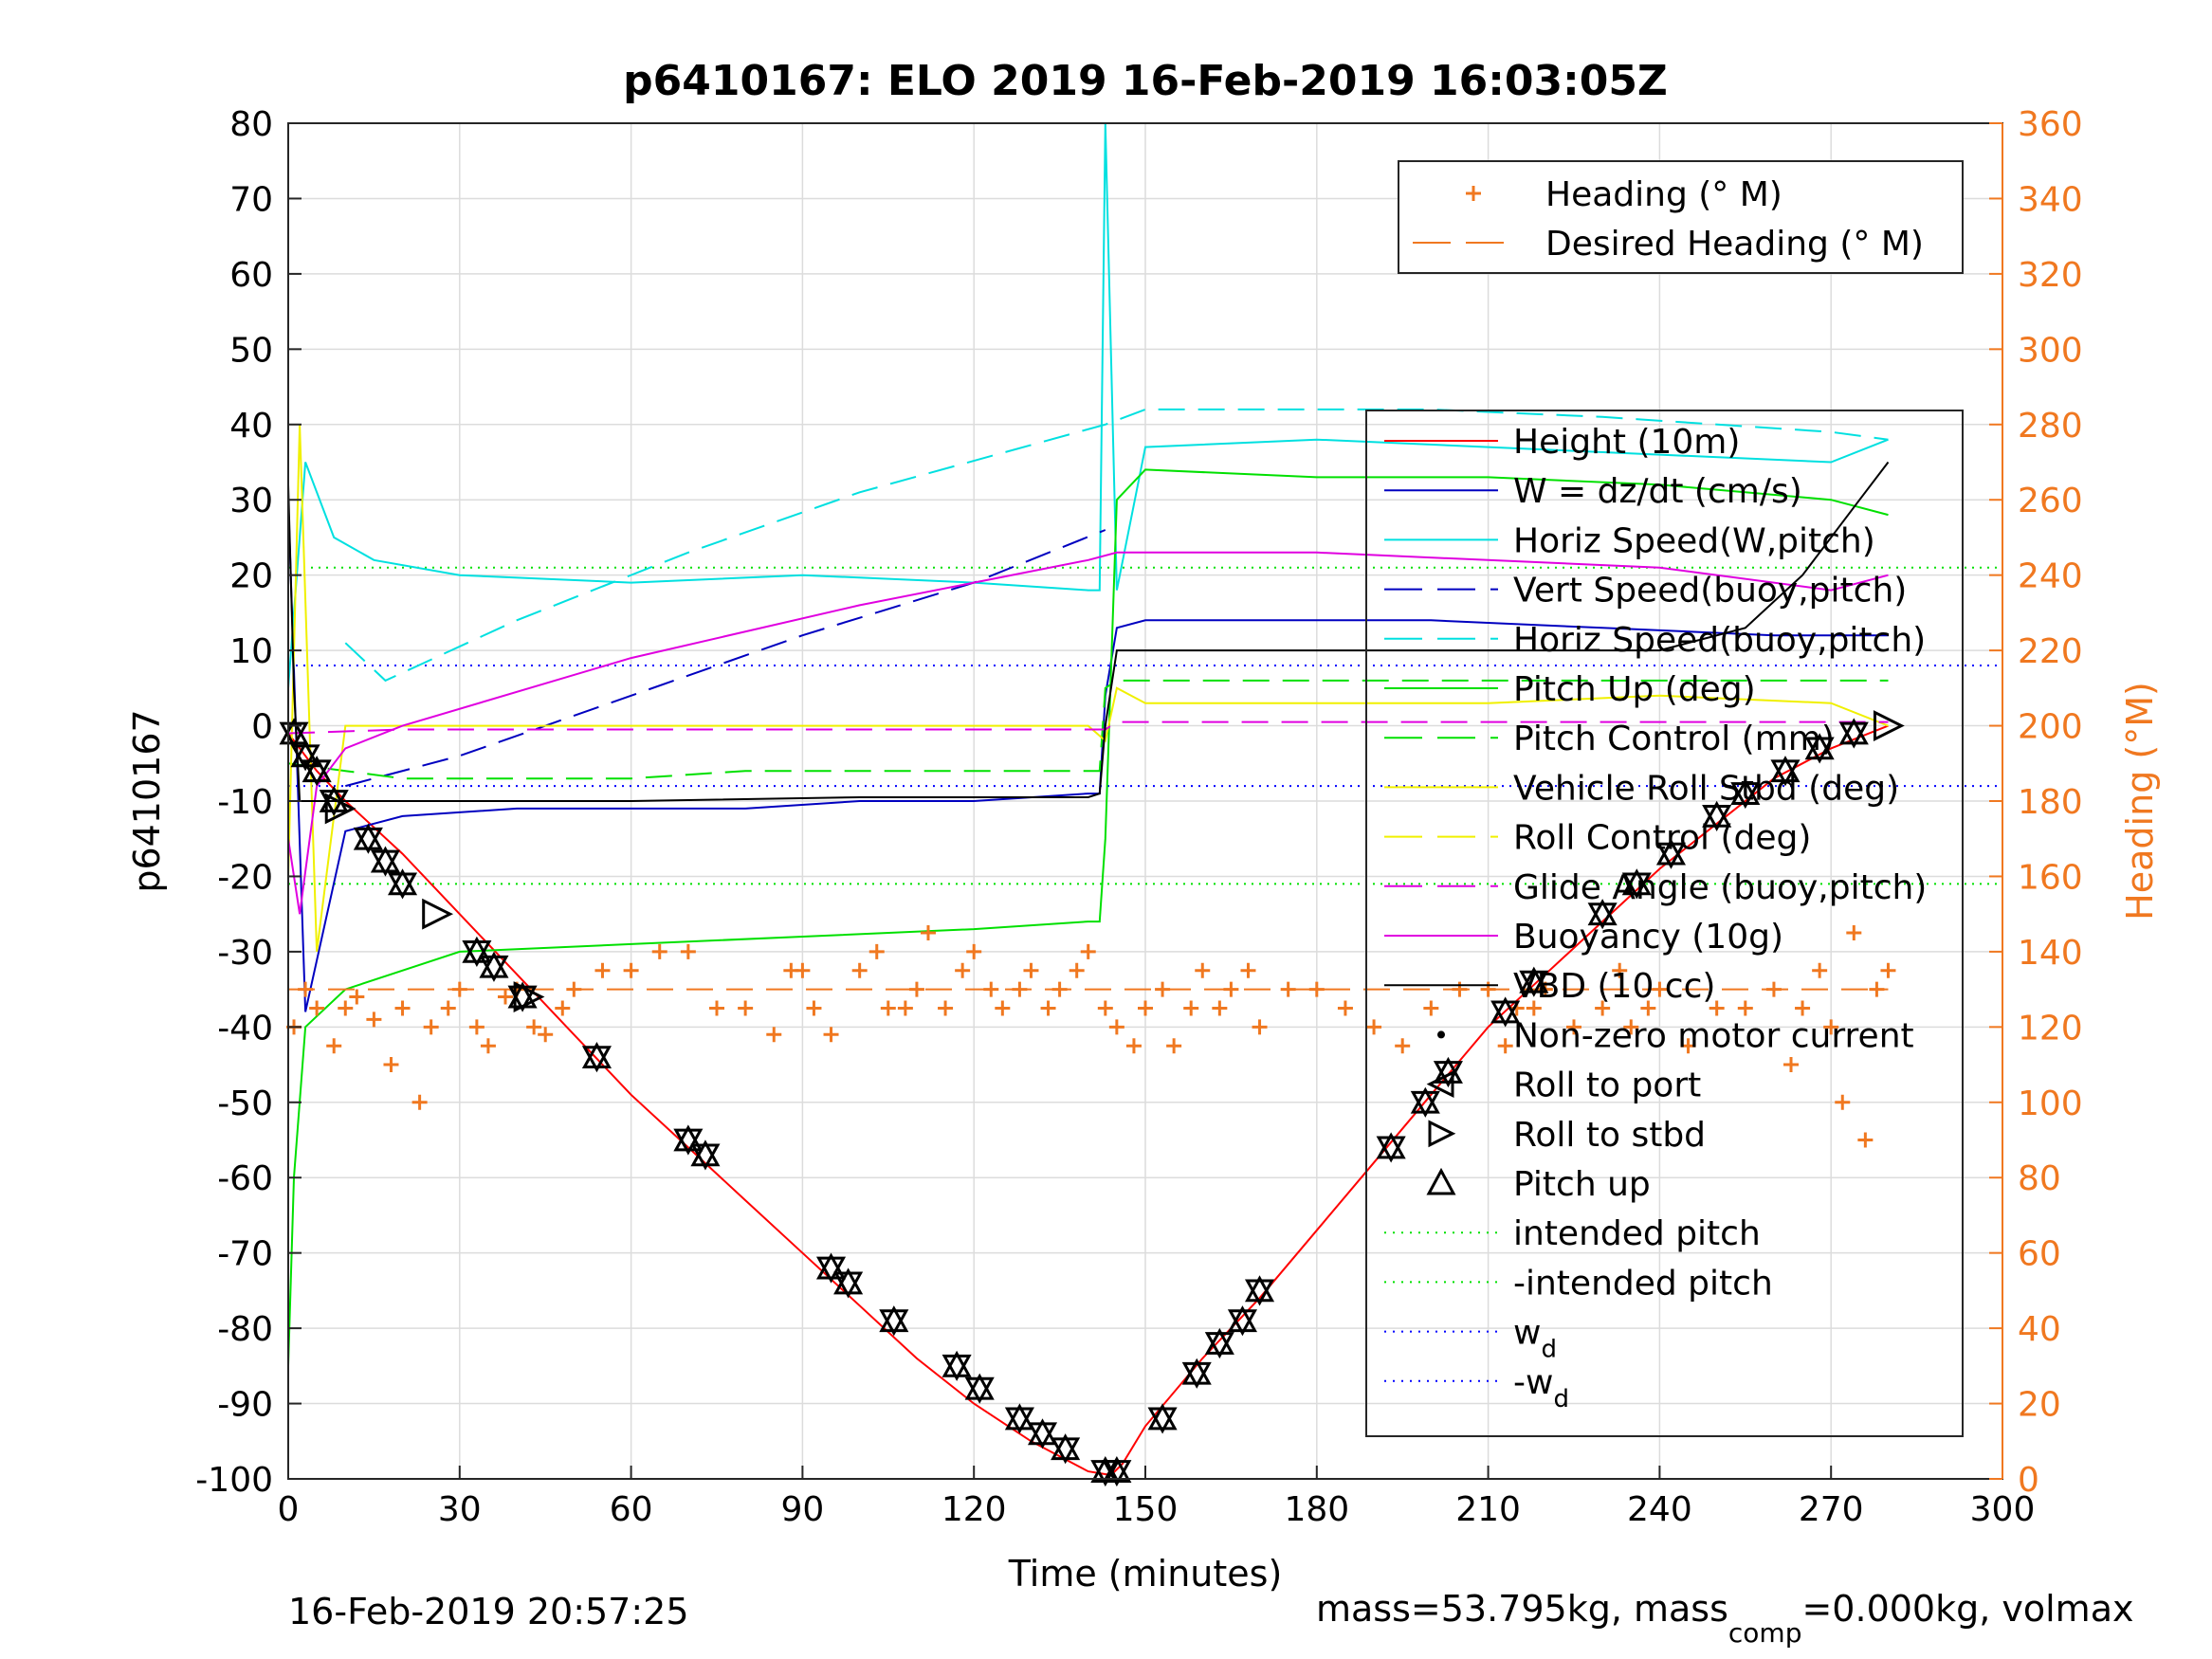 Image resolution: width=2212 pixels, height=1659 pixels. Describe the element at coordinates (1116, 545) in the screenshot. I see `series-line` at that location.